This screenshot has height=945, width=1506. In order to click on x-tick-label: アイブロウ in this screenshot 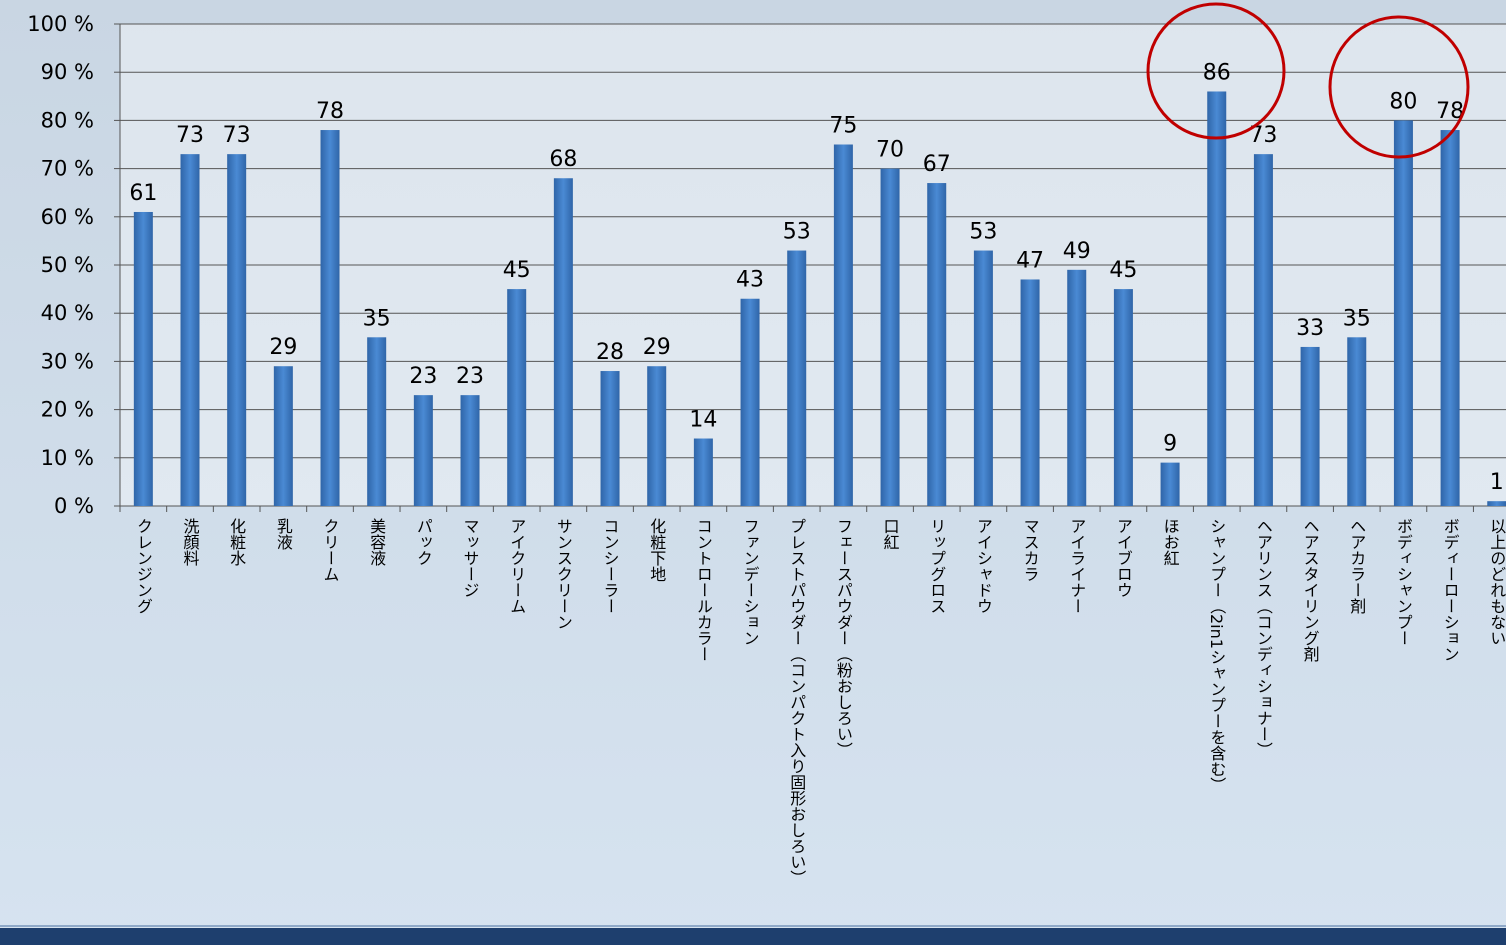, I will do `click(1123, 558)`.